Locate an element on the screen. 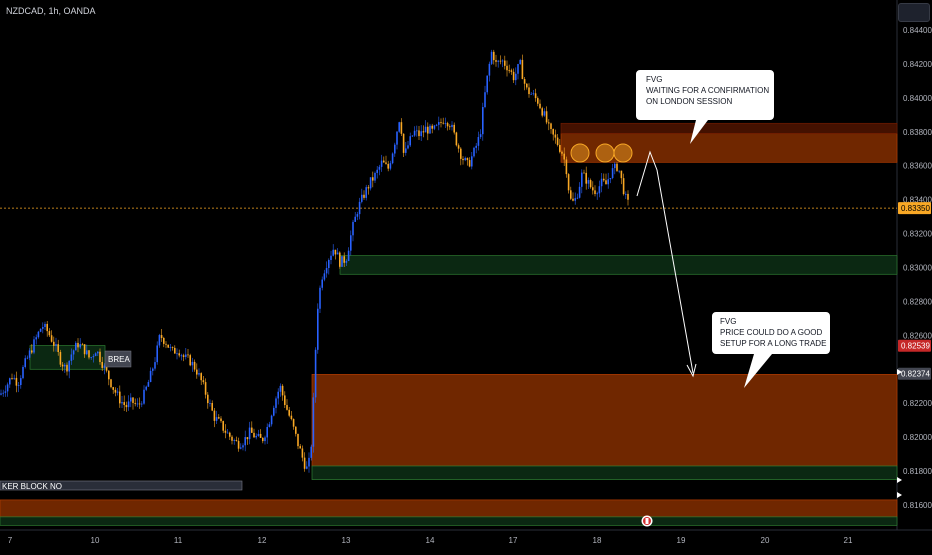  chart-settings-button is located at coordinates (914, 12).